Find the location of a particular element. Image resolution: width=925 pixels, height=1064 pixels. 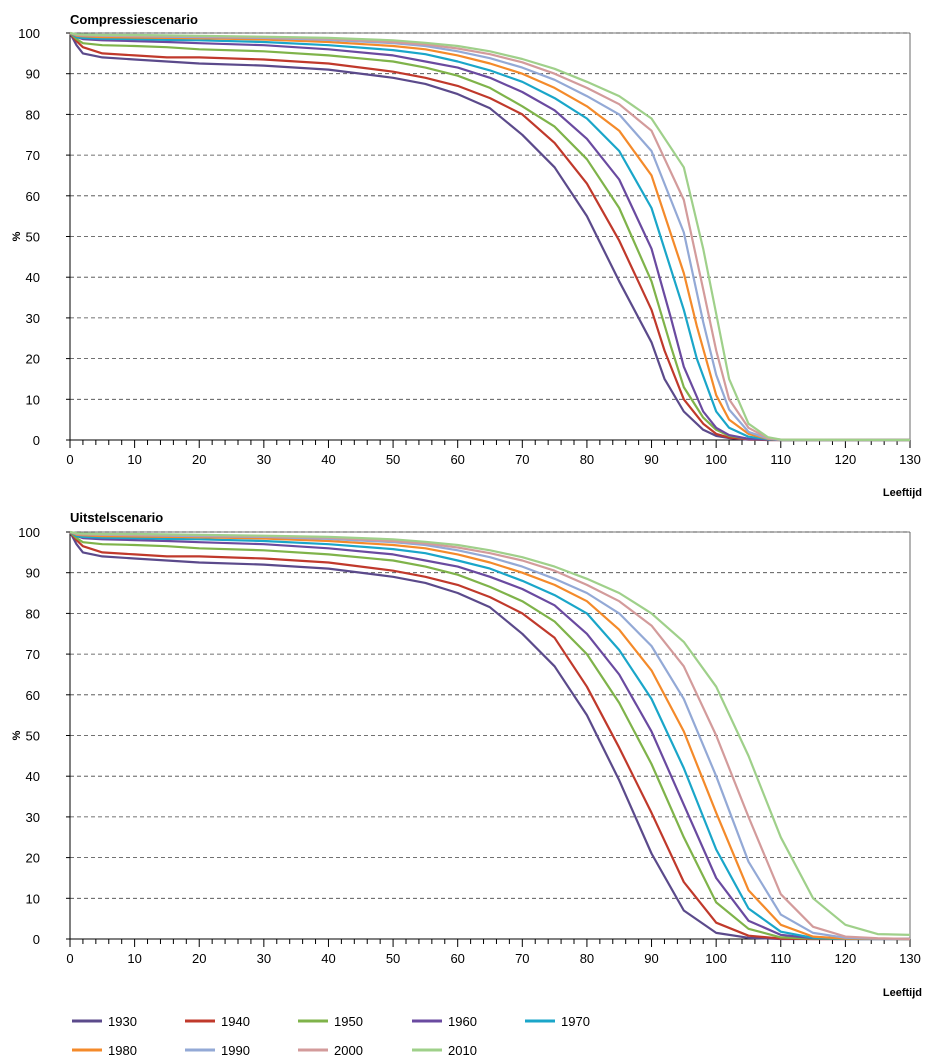

legend-item-1930: 1930 is located at coordinates (104, 1021).